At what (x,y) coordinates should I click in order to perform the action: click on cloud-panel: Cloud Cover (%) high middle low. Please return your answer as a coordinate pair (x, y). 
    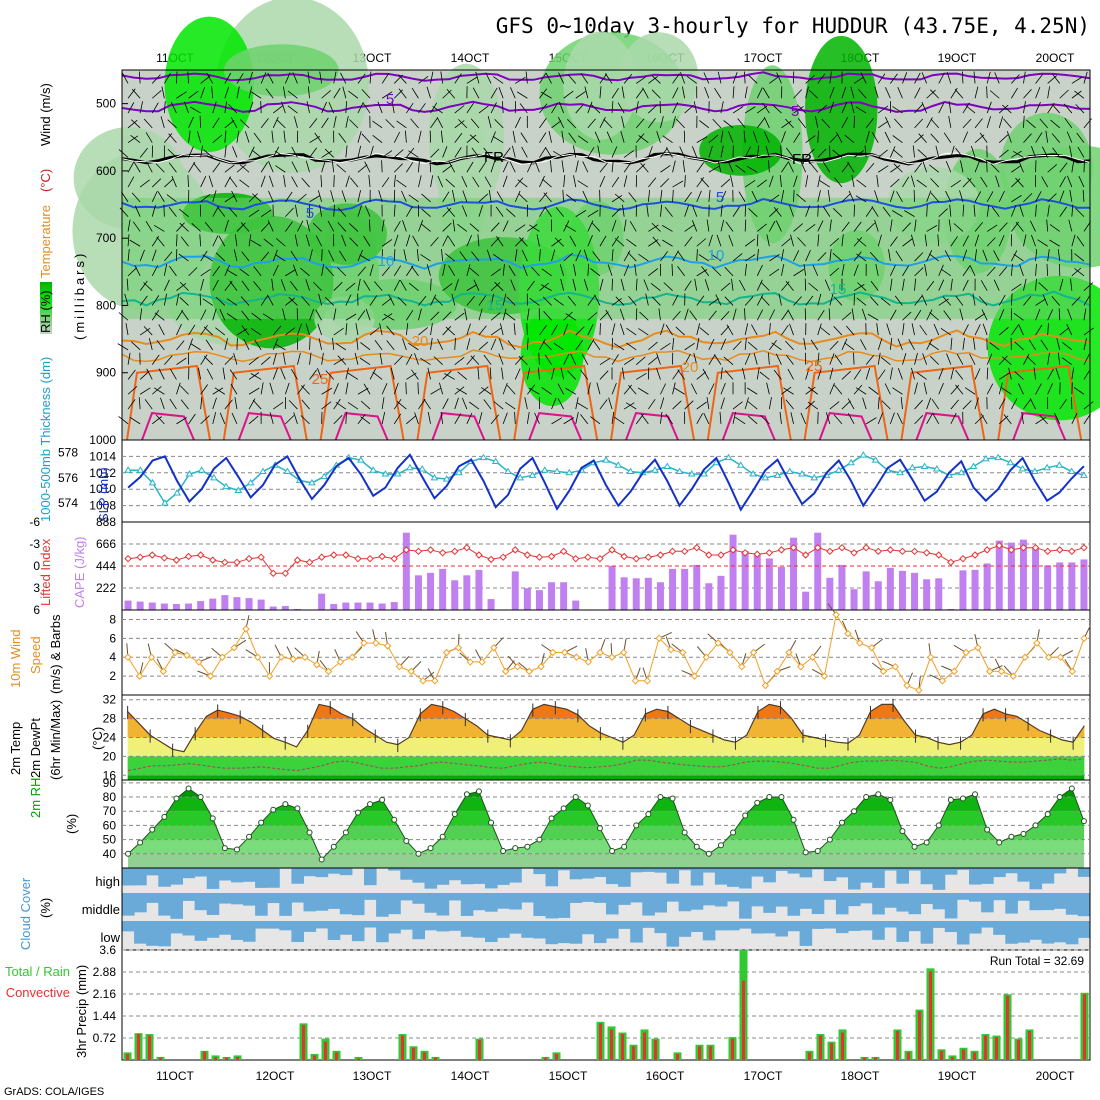
    Looking at the image, I should click on (554, 909).